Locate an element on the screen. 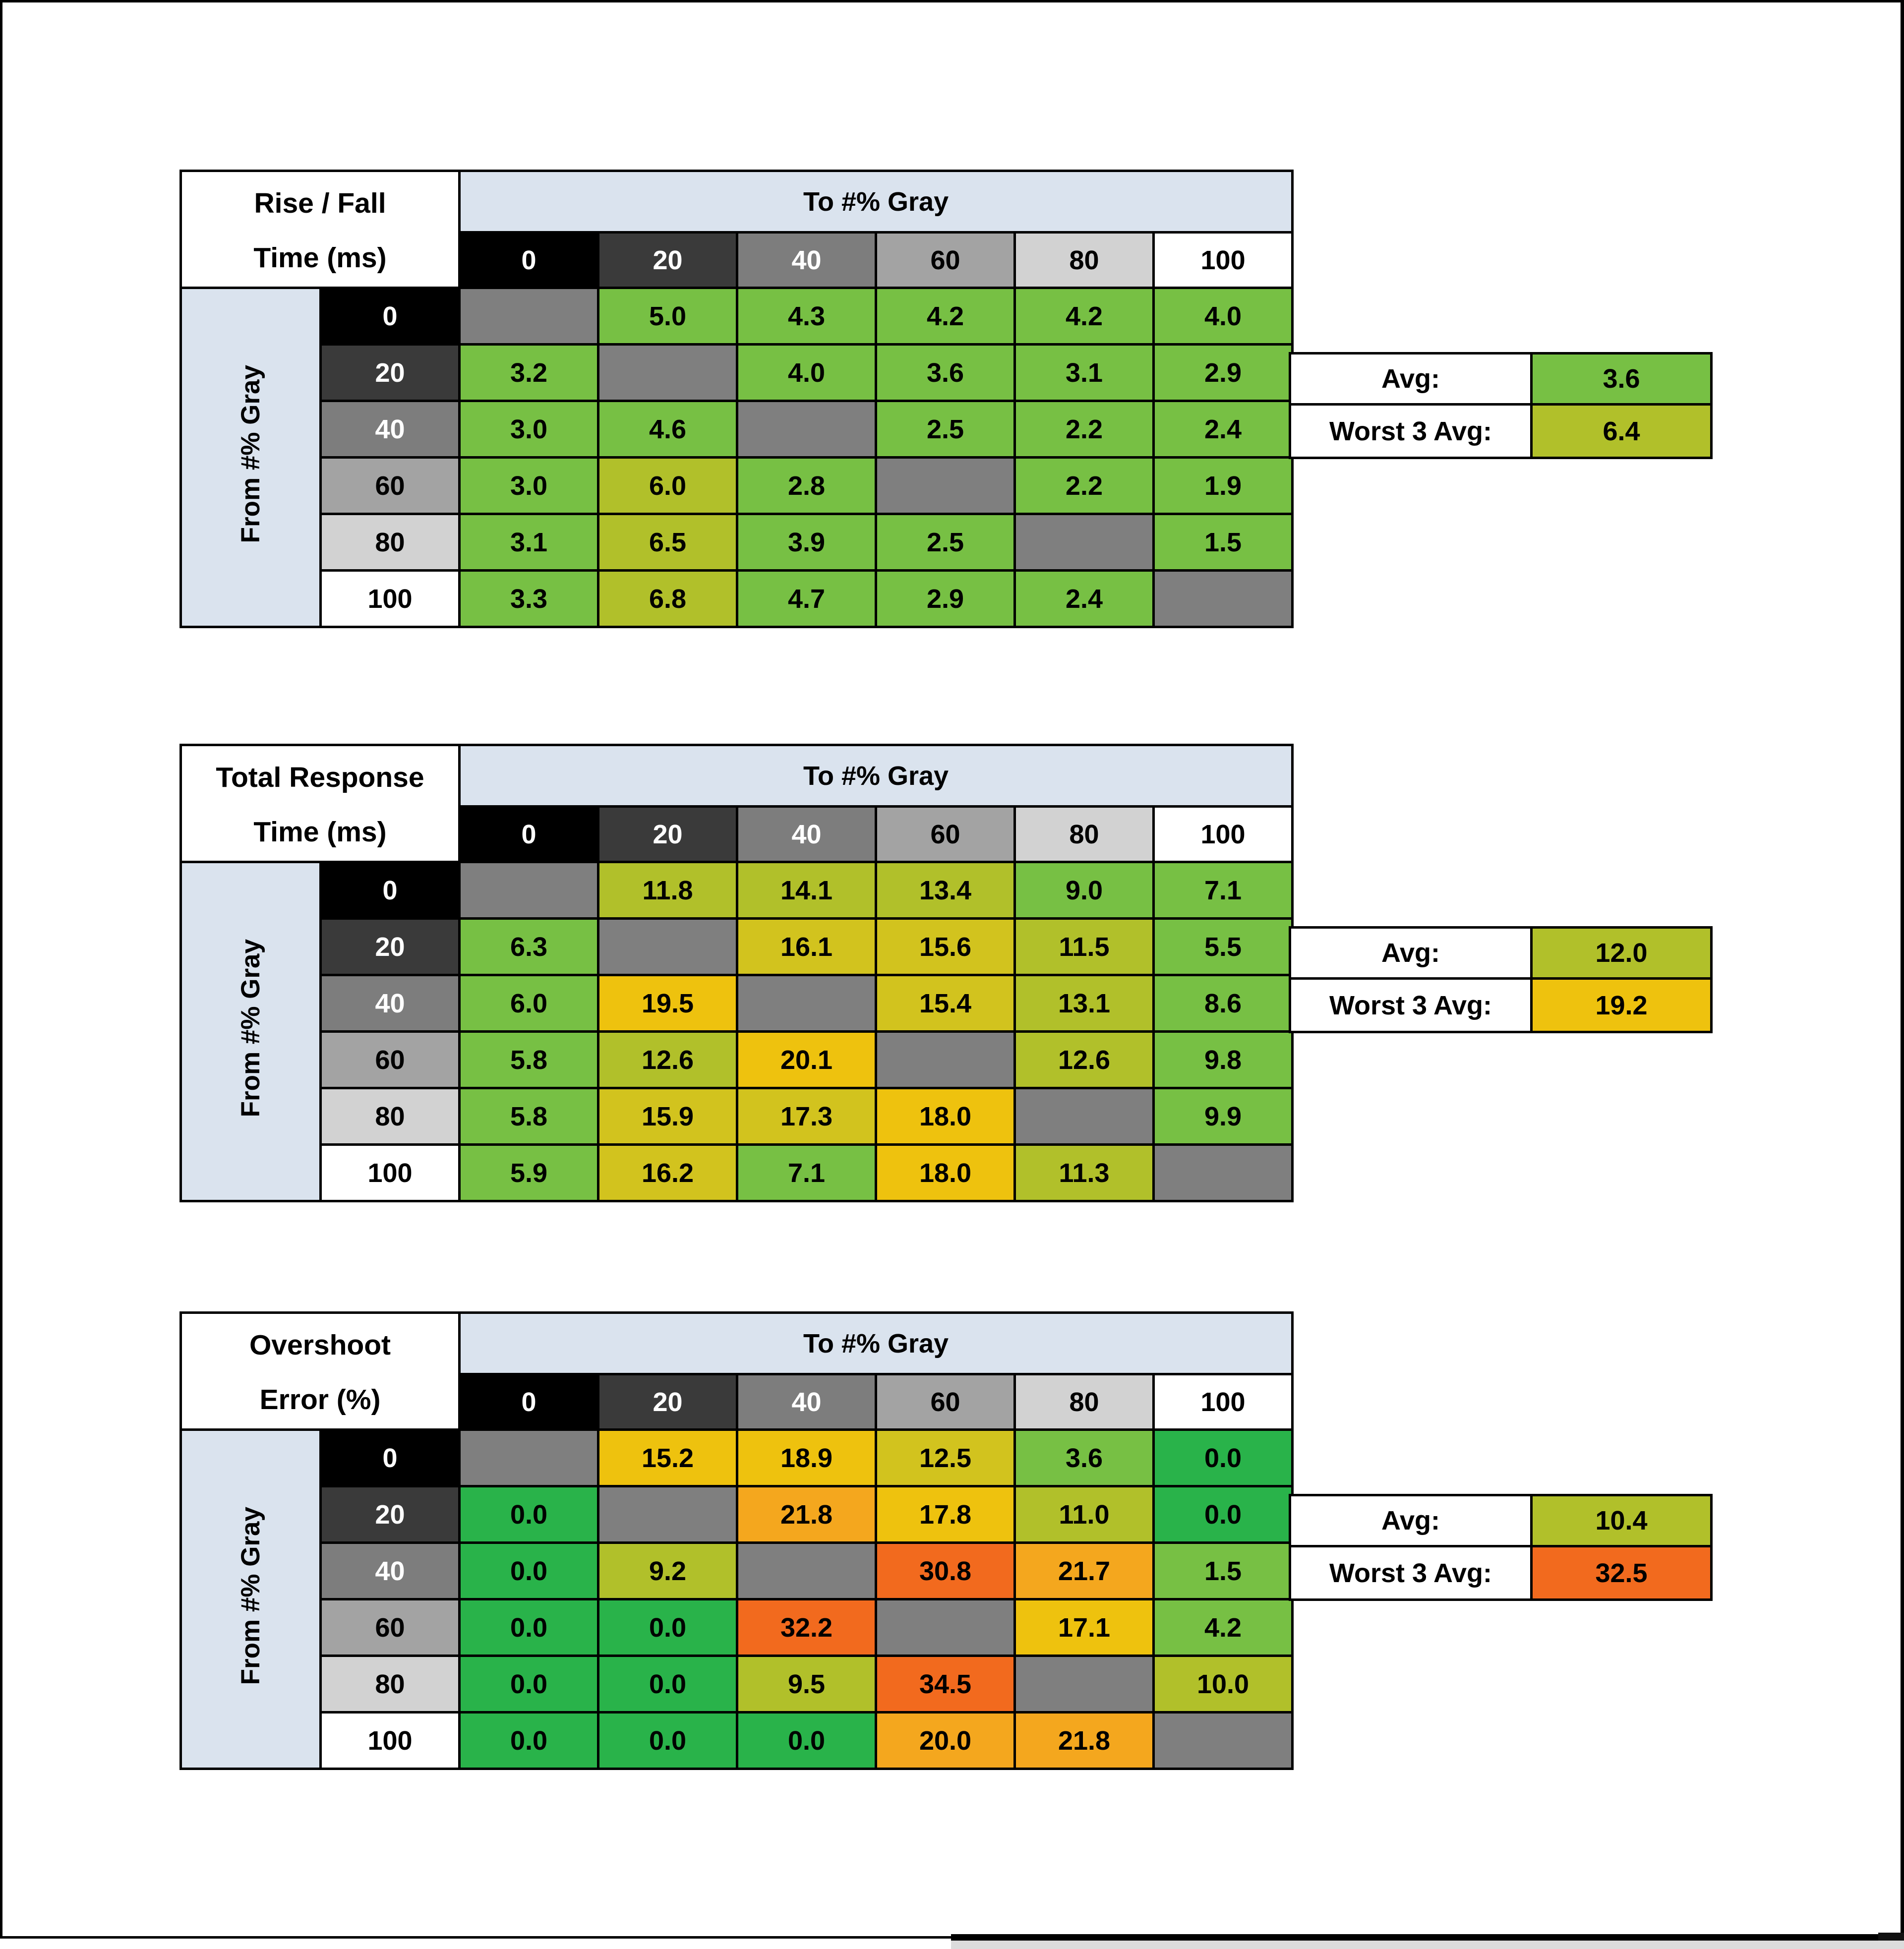 This screenshot has width=1904, height=1949. value-cell: 3.0 is located at coordinates (529, 485).